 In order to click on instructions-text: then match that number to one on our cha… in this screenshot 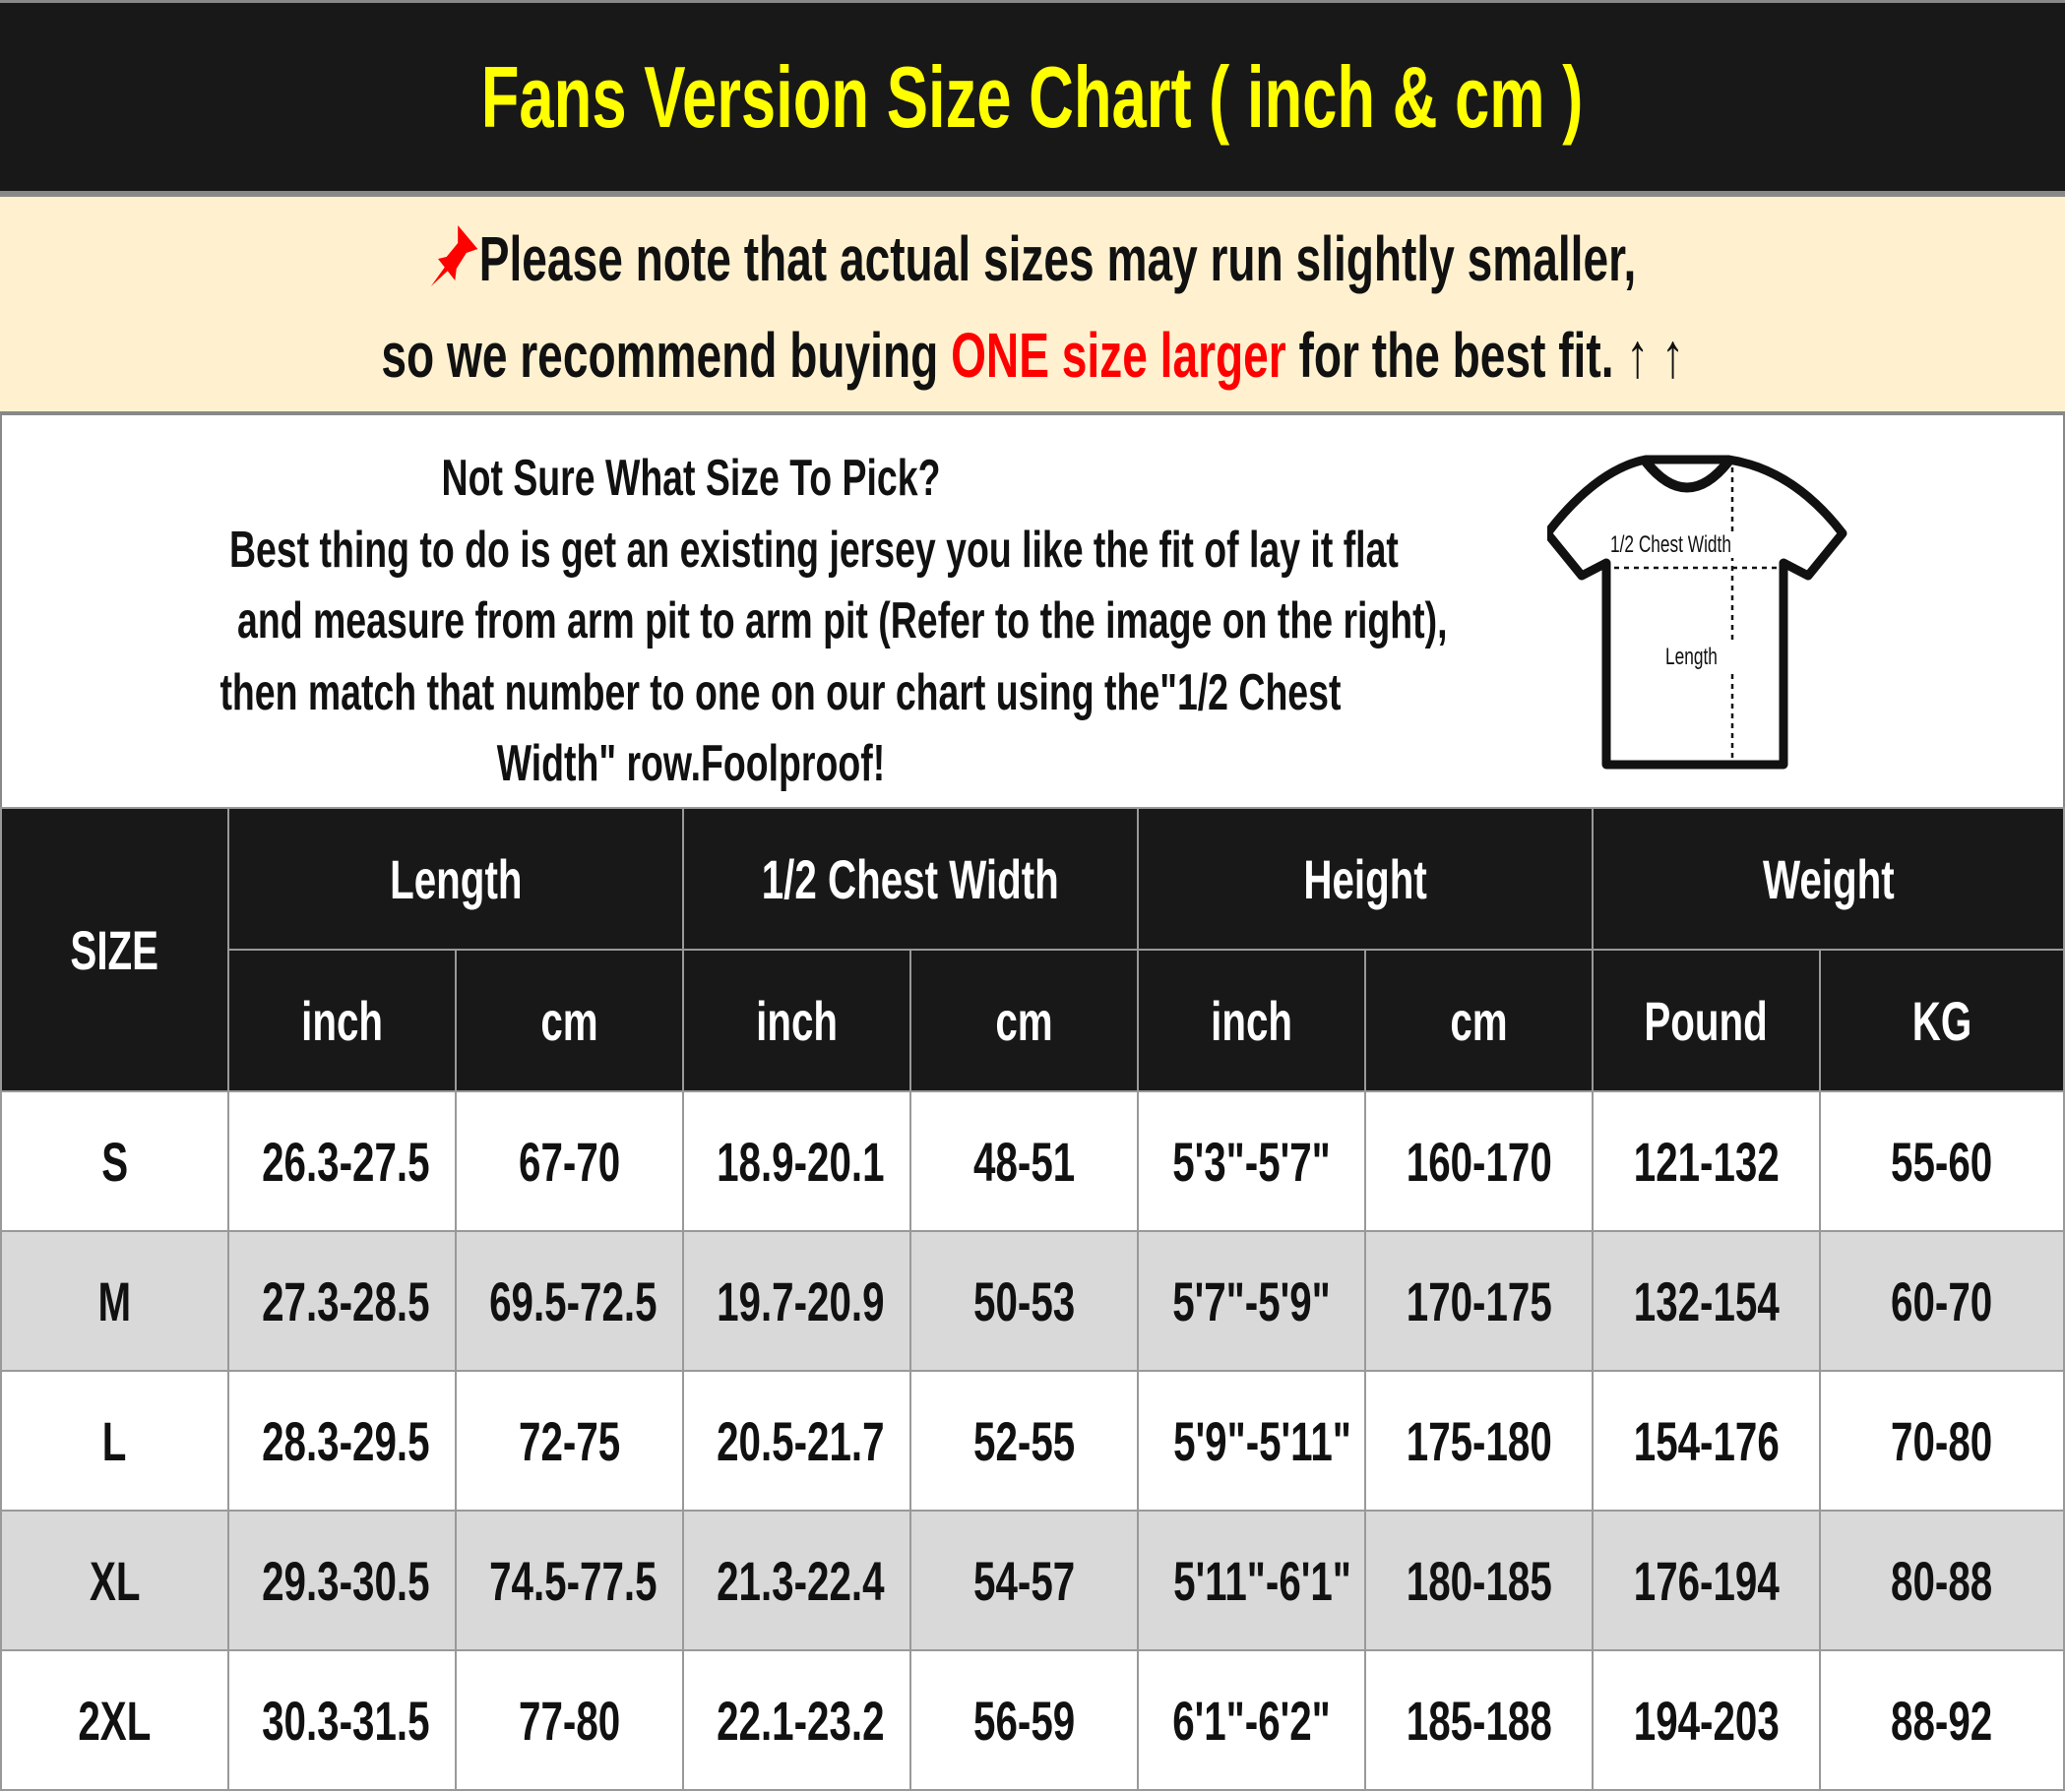, I will do `click(781, 692)`.